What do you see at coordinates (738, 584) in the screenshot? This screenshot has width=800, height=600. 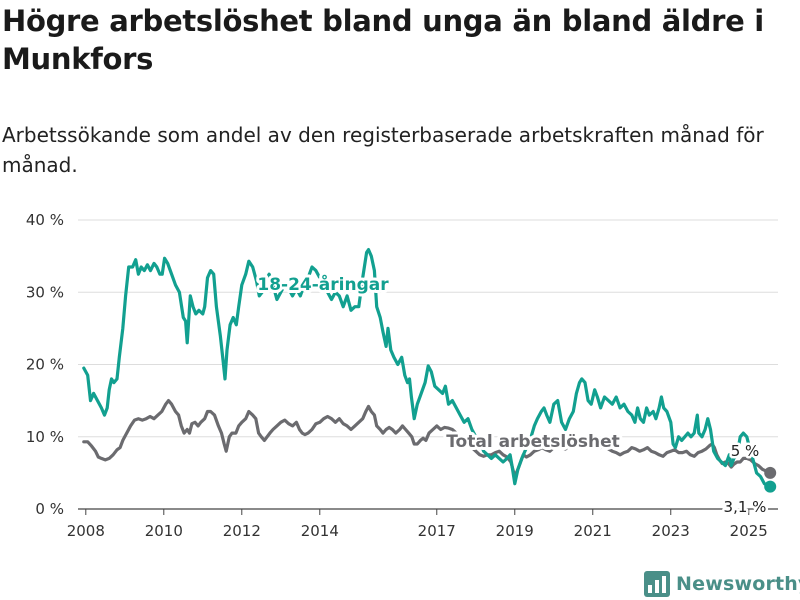 I see `brand-name: Newsworthy` at bounding box center [738, 584].